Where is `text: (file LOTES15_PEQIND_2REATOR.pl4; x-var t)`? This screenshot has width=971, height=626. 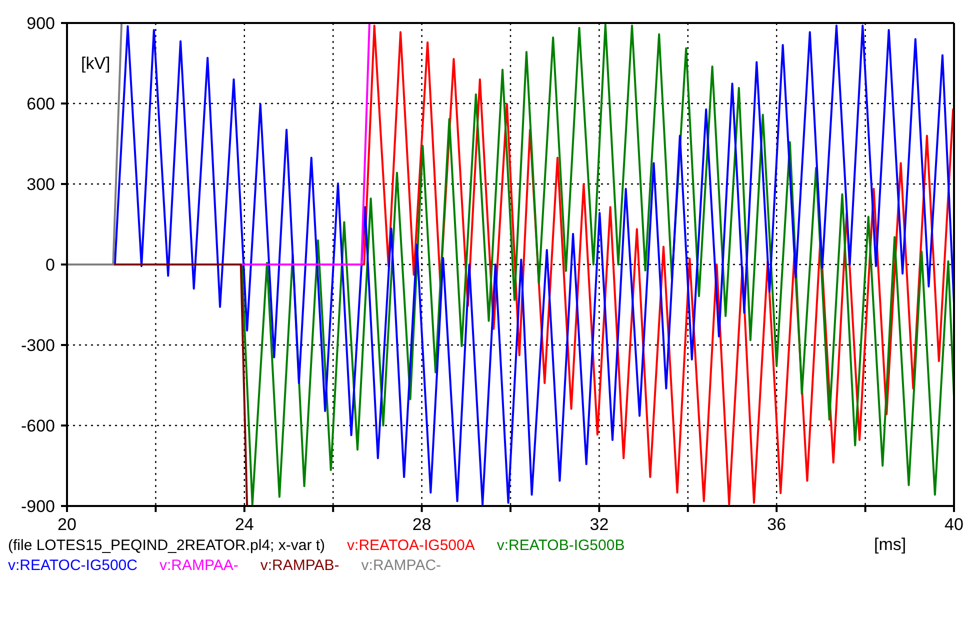 text: (file LOTES15_PEQIND_2REATOR.pl4; x-var t) is located at coordinates (167, 546).